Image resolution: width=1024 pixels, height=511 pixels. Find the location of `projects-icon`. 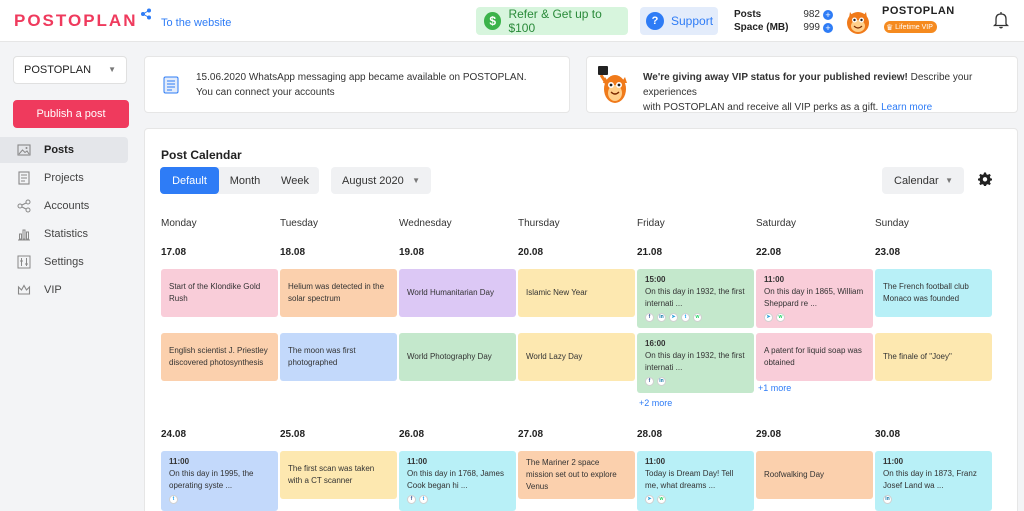

projects-icon is located at coordinates (24, 178).